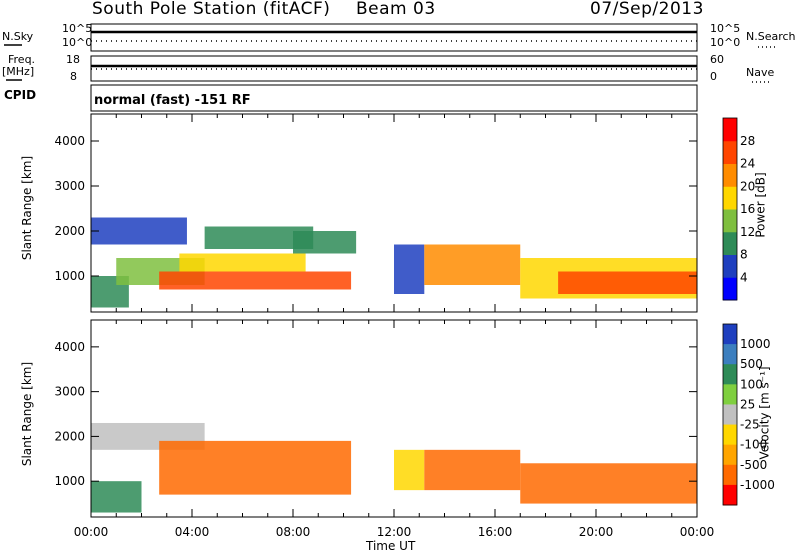 The image size is (800, 554). What do you see at coordinates (725, 28) in the screenshot?
I see `nsearch-tick-high: 10^5` at bounding box center [725, 28].